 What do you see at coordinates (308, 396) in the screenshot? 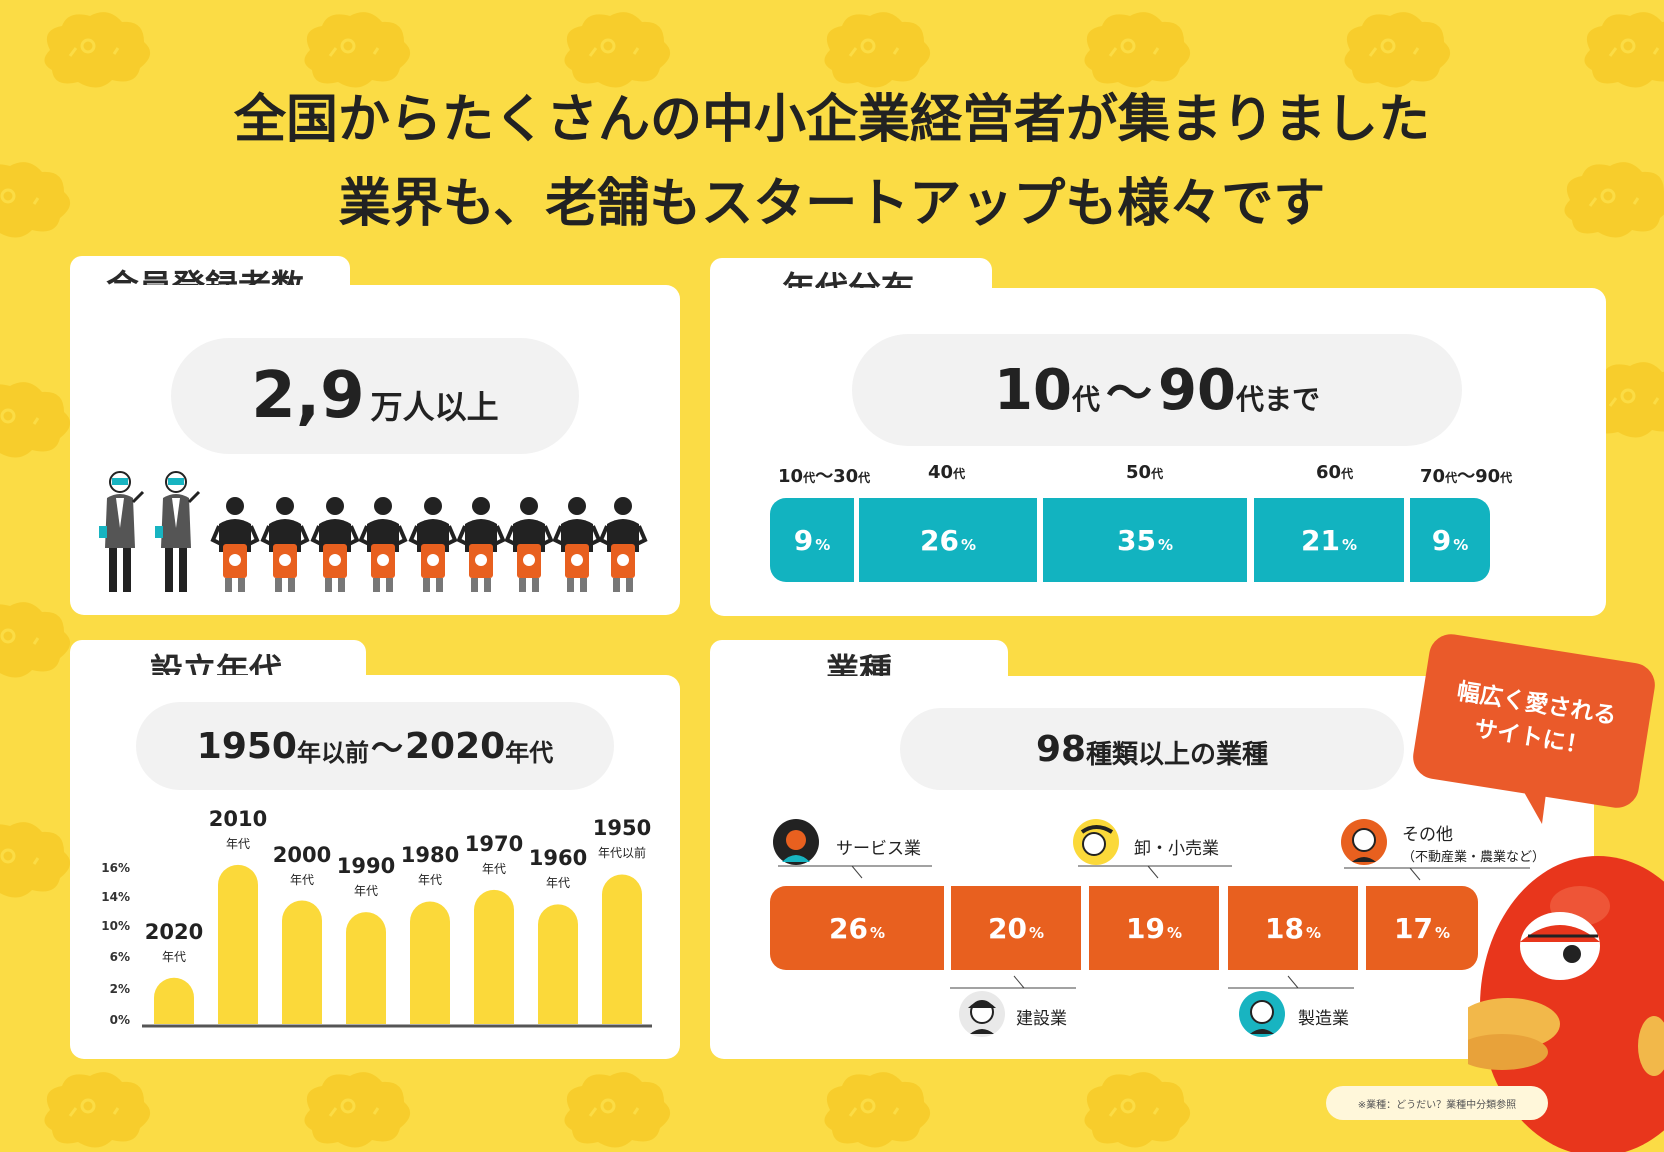
I see `members-value: 2,9` at bounding box center [308, 396].